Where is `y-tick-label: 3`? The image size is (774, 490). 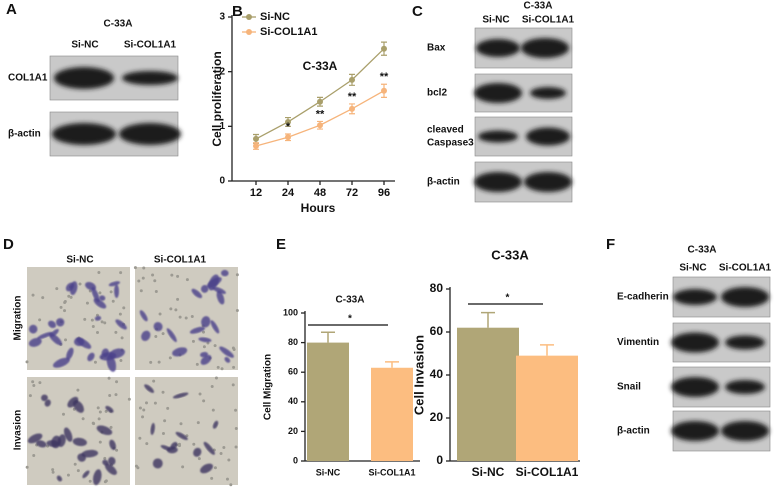
y-tick-label: 3 is located at coordinates (222, 17).